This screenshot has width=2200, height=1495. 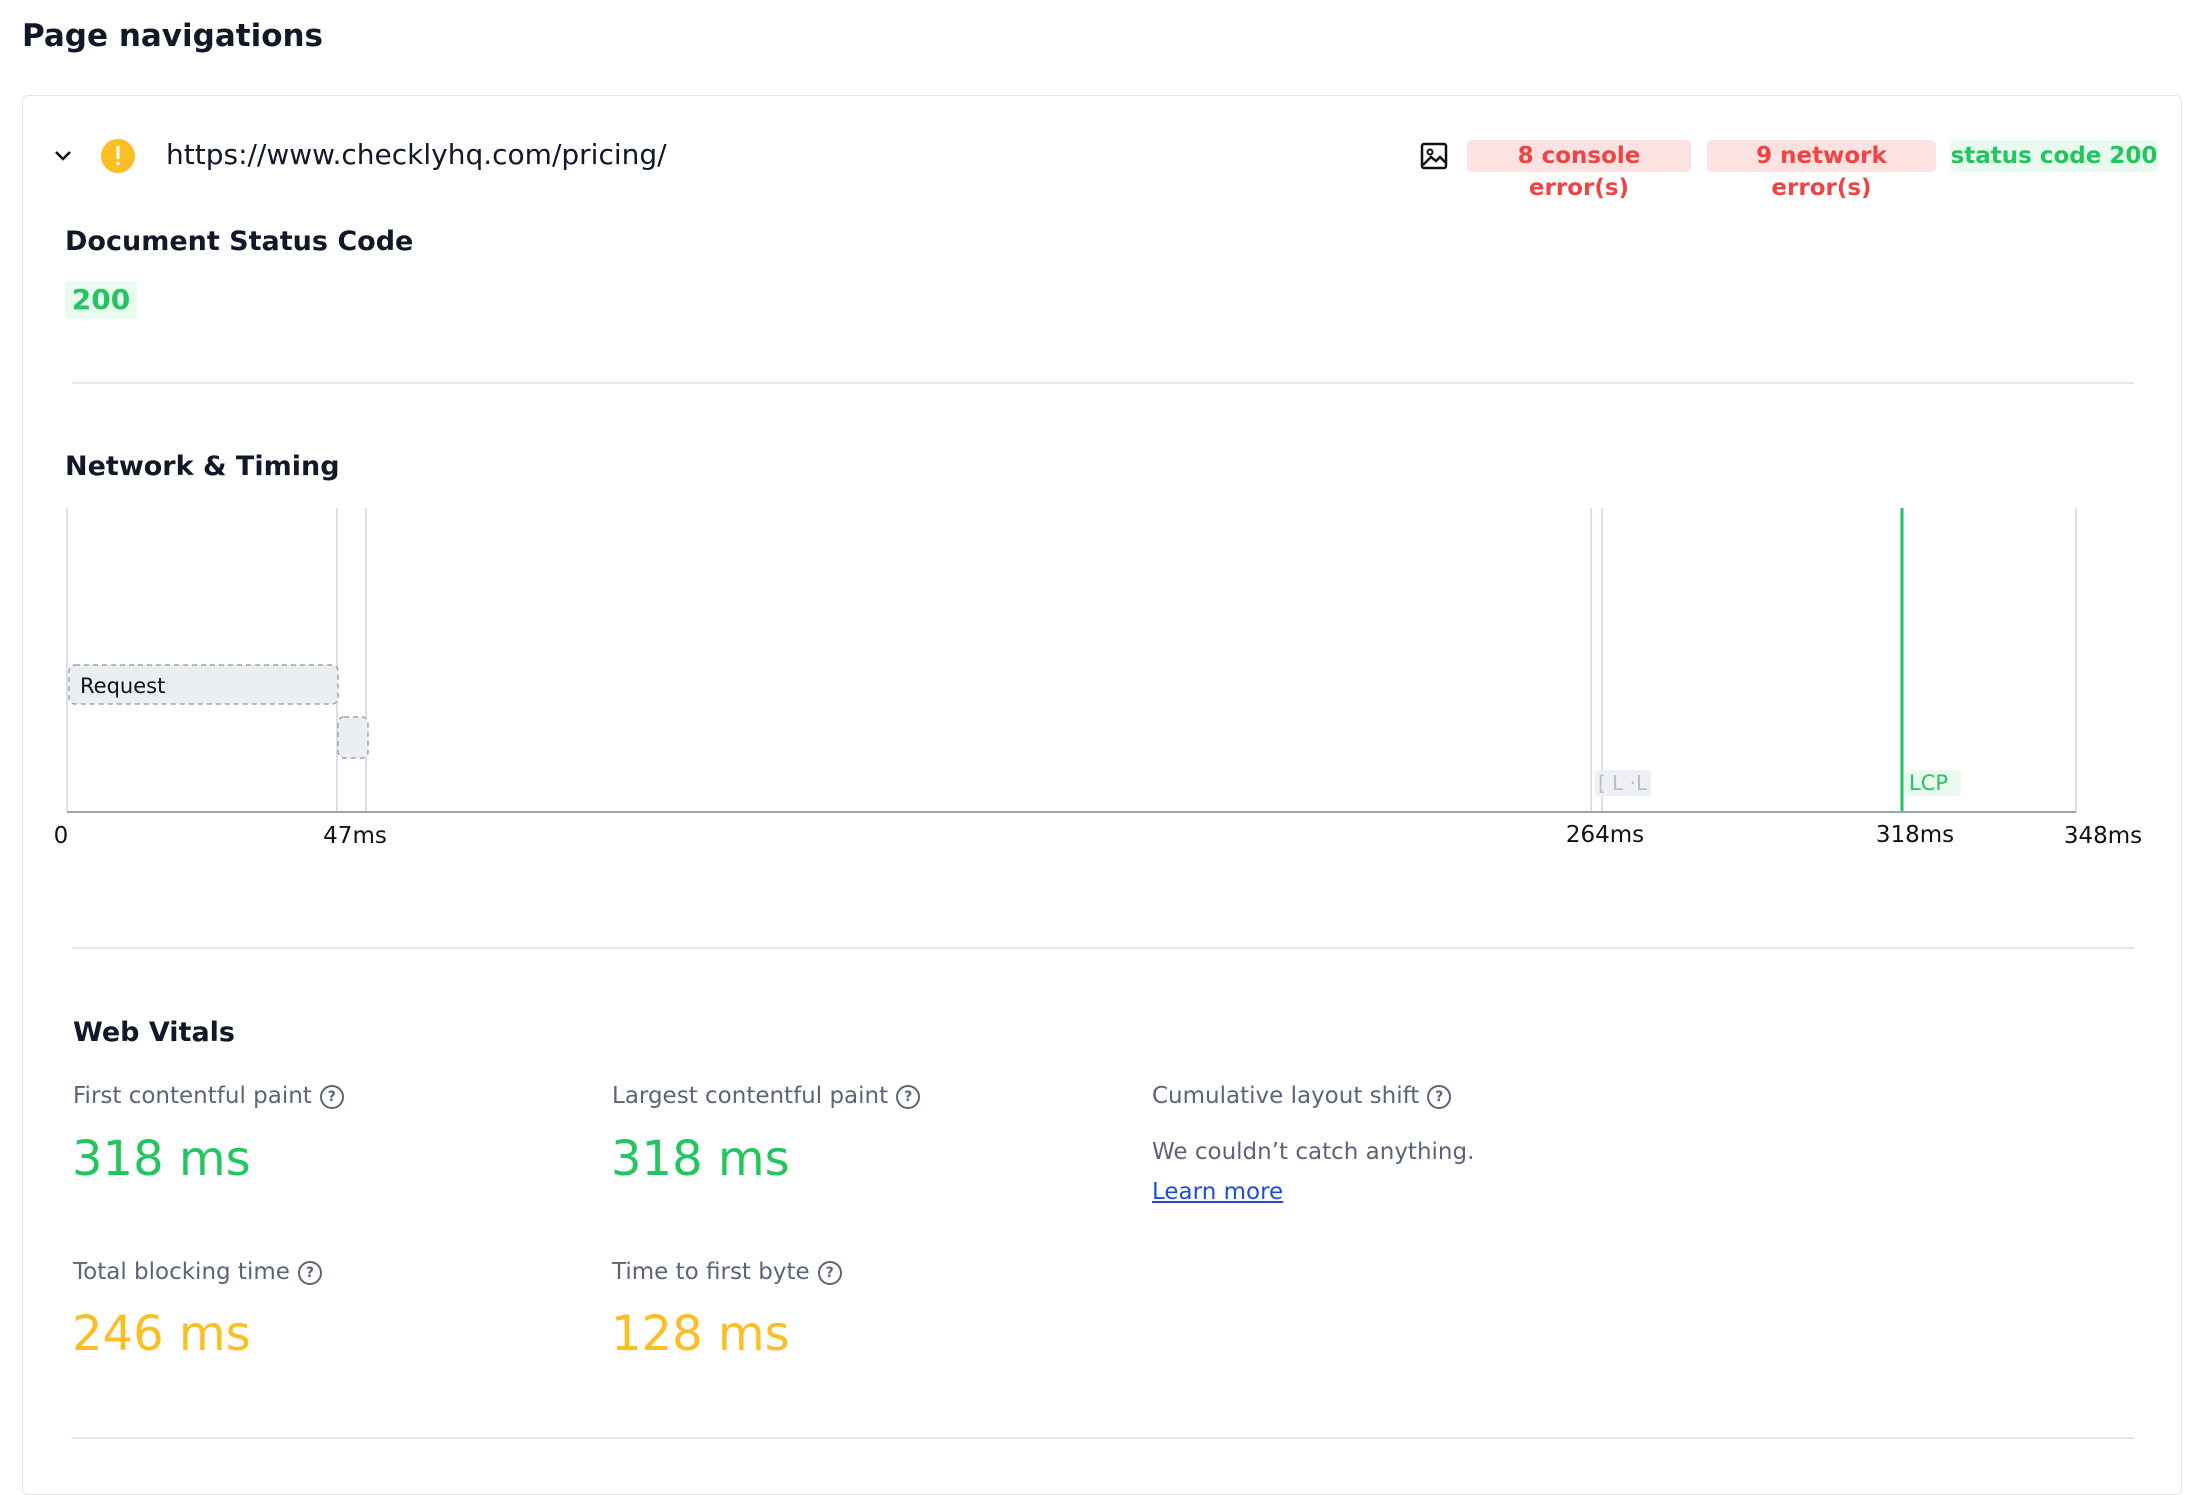 I want to click on tick-label: 47ms, so click(x=355, y=836).